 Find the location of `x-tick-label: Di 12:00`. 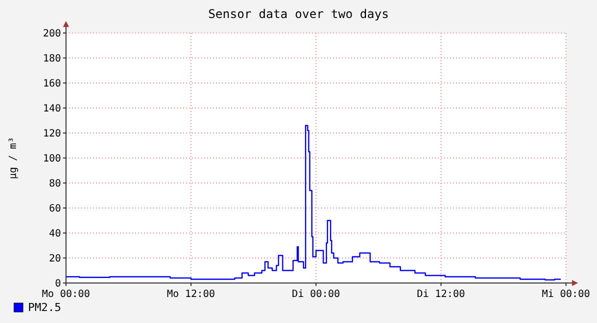

x-tick-label: Di 12:00 is located at coordinates (441, 294).